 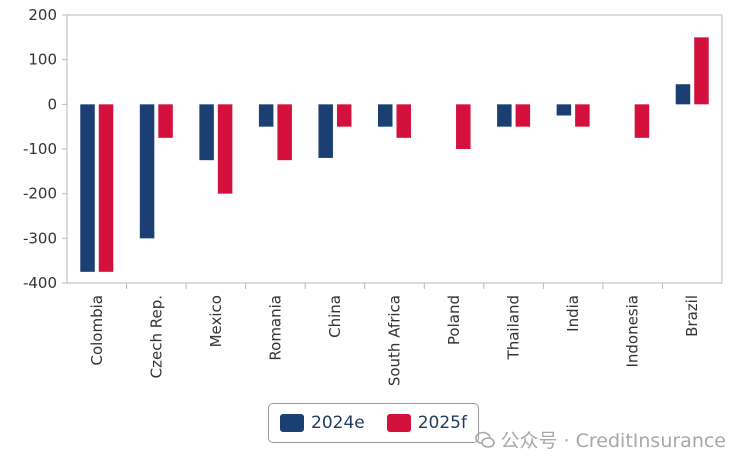 What do you see at coordinates (42, 15) in the screenshot?
I see `y-tick-label: 200` at bounding box center [42, 15].